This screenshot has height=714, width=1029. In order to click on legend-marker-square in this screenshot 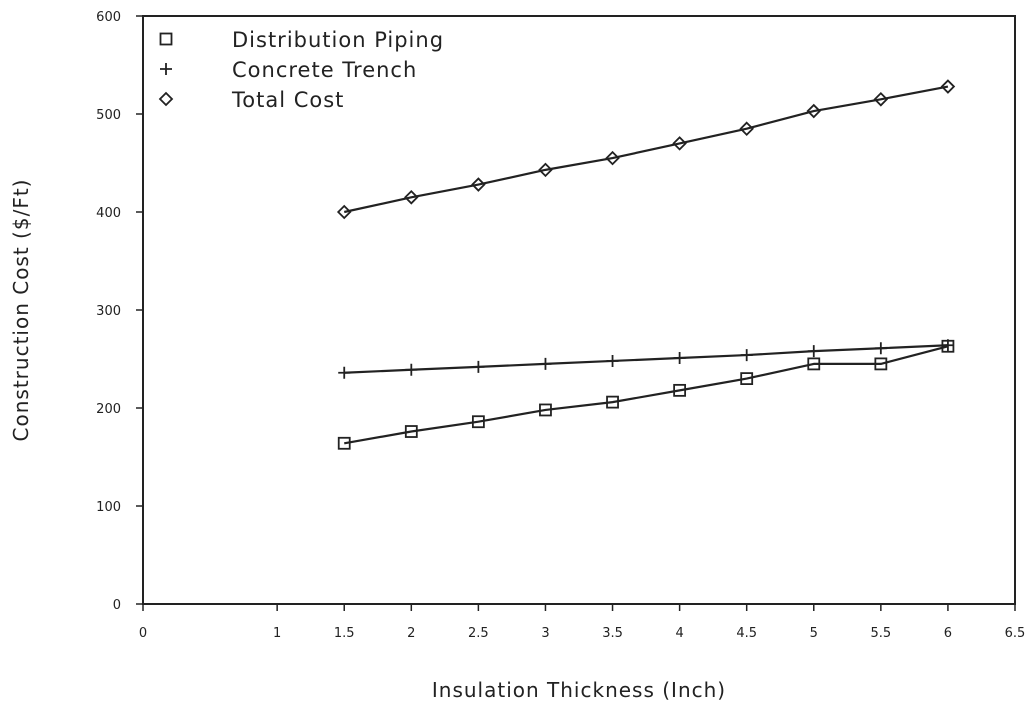, I will do `click(166, 39)`.